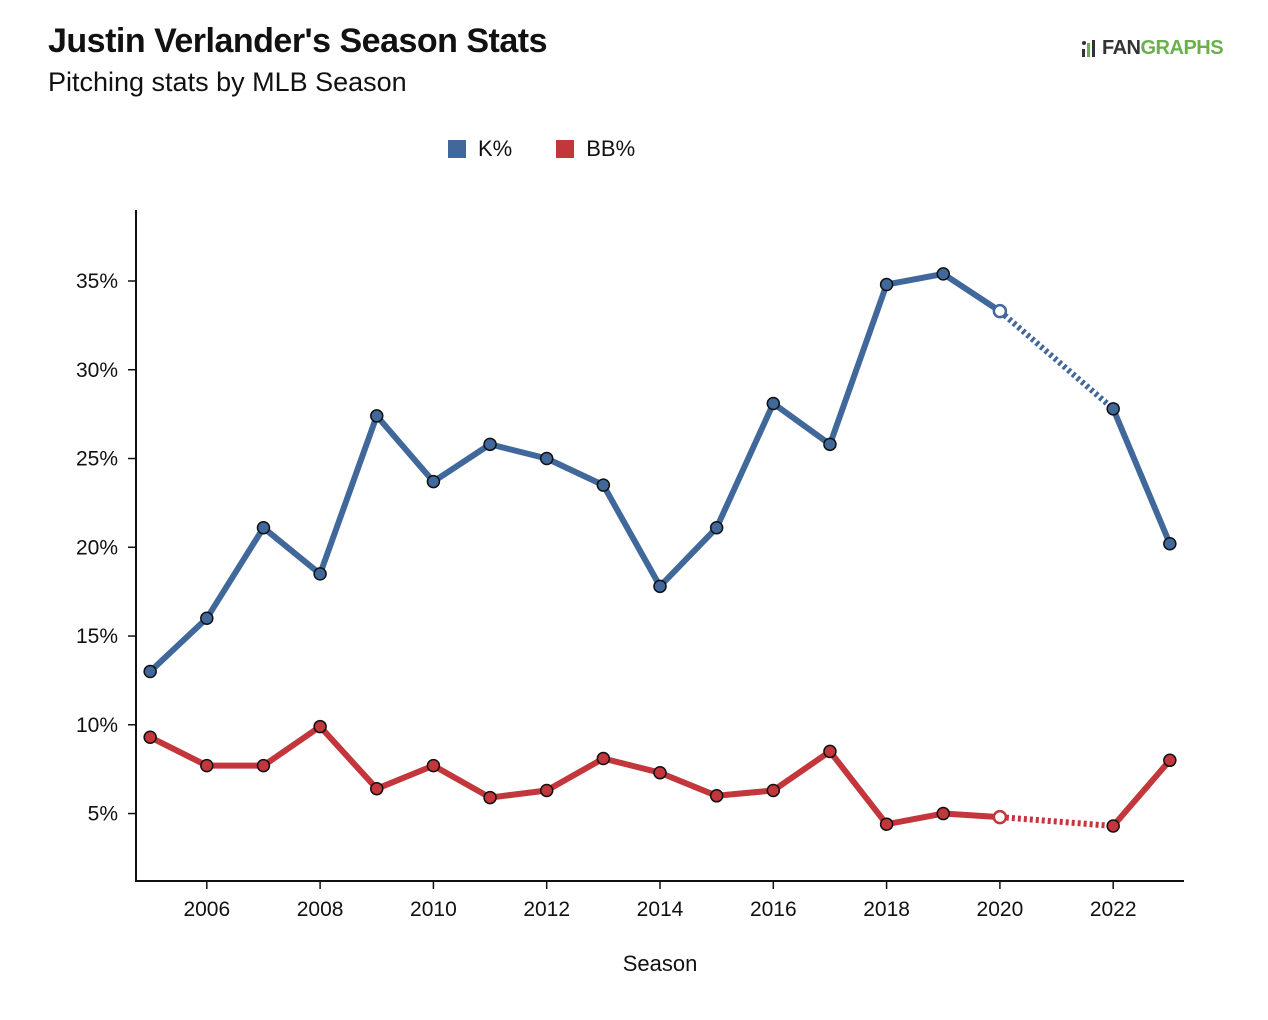 The height and width of the screenshot is (1020, 1268). I want to click on chart-title: Justin Verlander's Season Stats, so click(298, 41).